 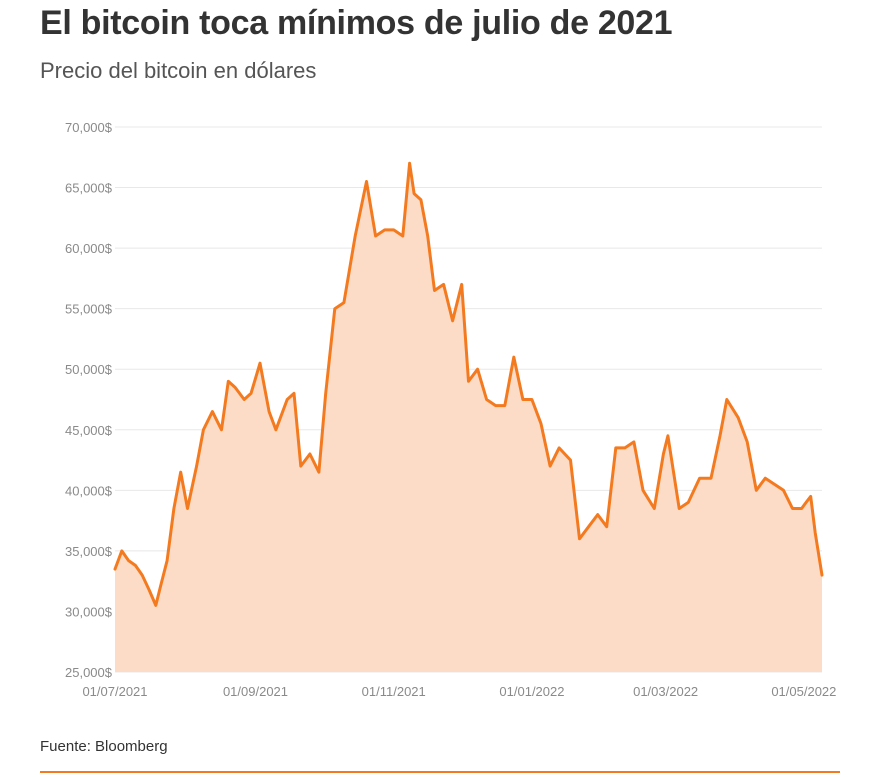 What do you see at coordinates (440, 772) in the screenshot?
I see `bottom-rule` at bounding box center [440, 772].